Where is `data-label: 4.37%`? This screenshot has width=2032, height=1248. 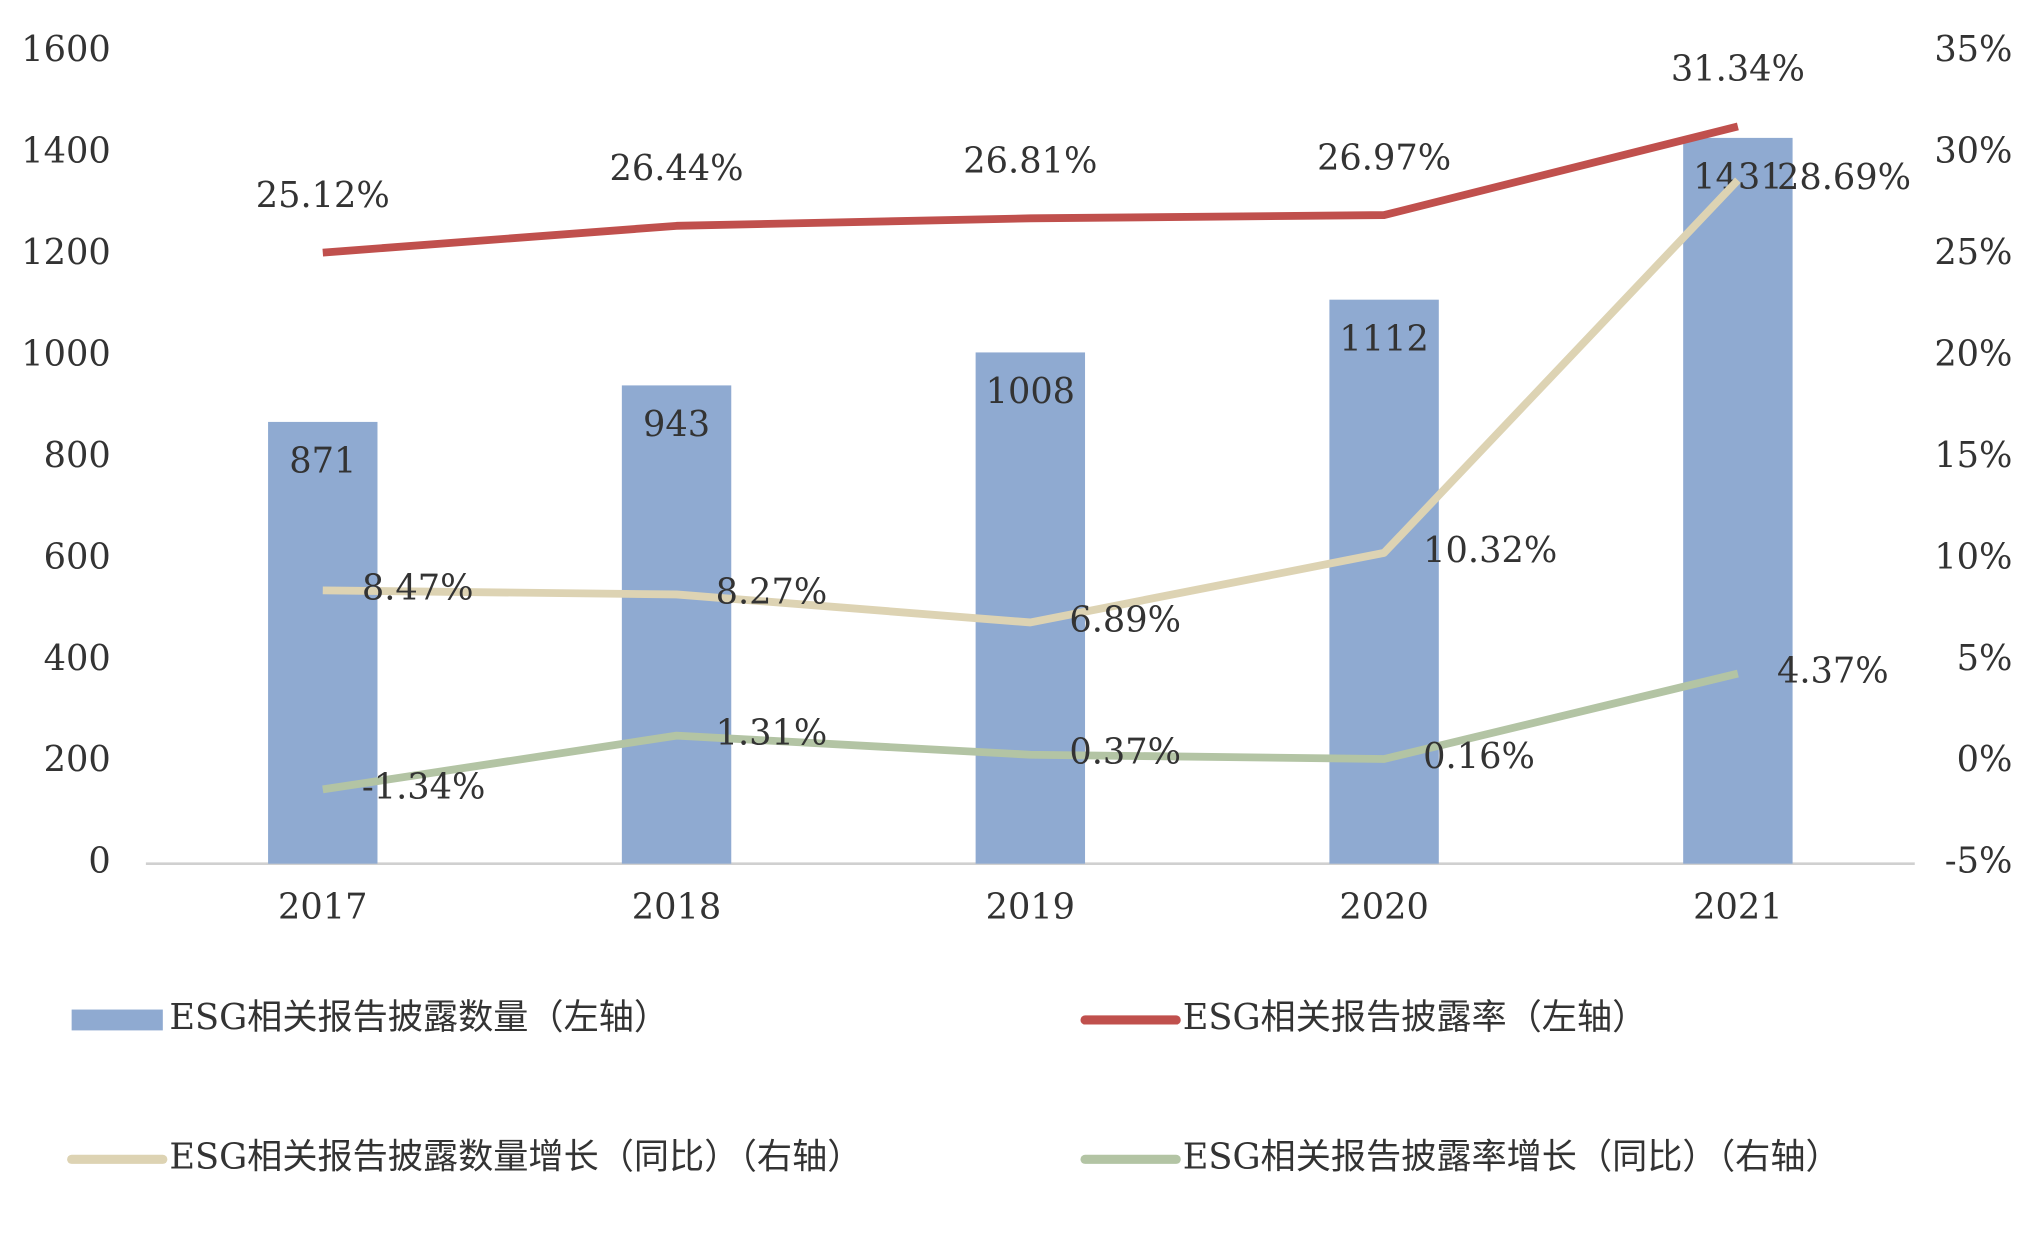 data-label: 4.37% is located at coordinates (1833, 671).